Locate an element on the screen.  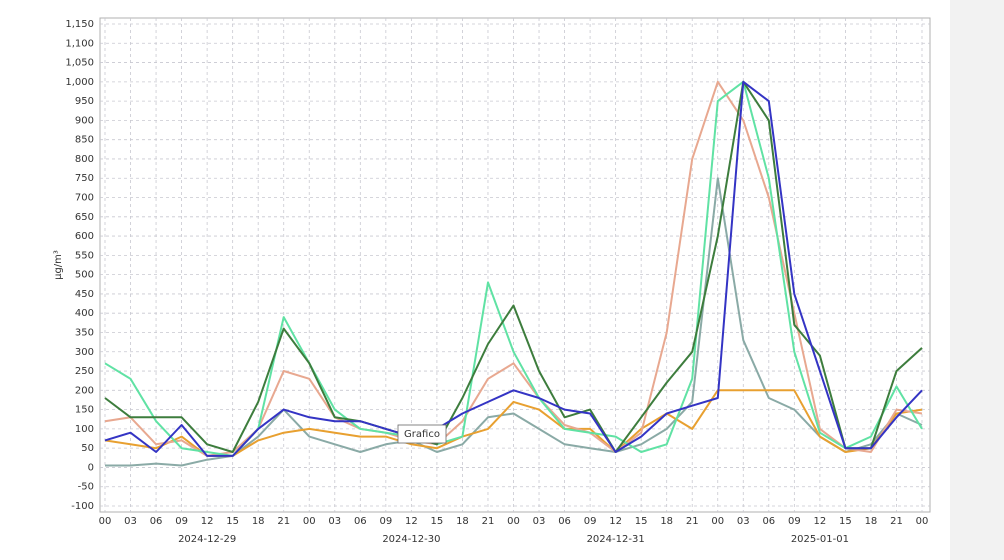
y-tick-label: 400 is located at coordinates (84, 313).